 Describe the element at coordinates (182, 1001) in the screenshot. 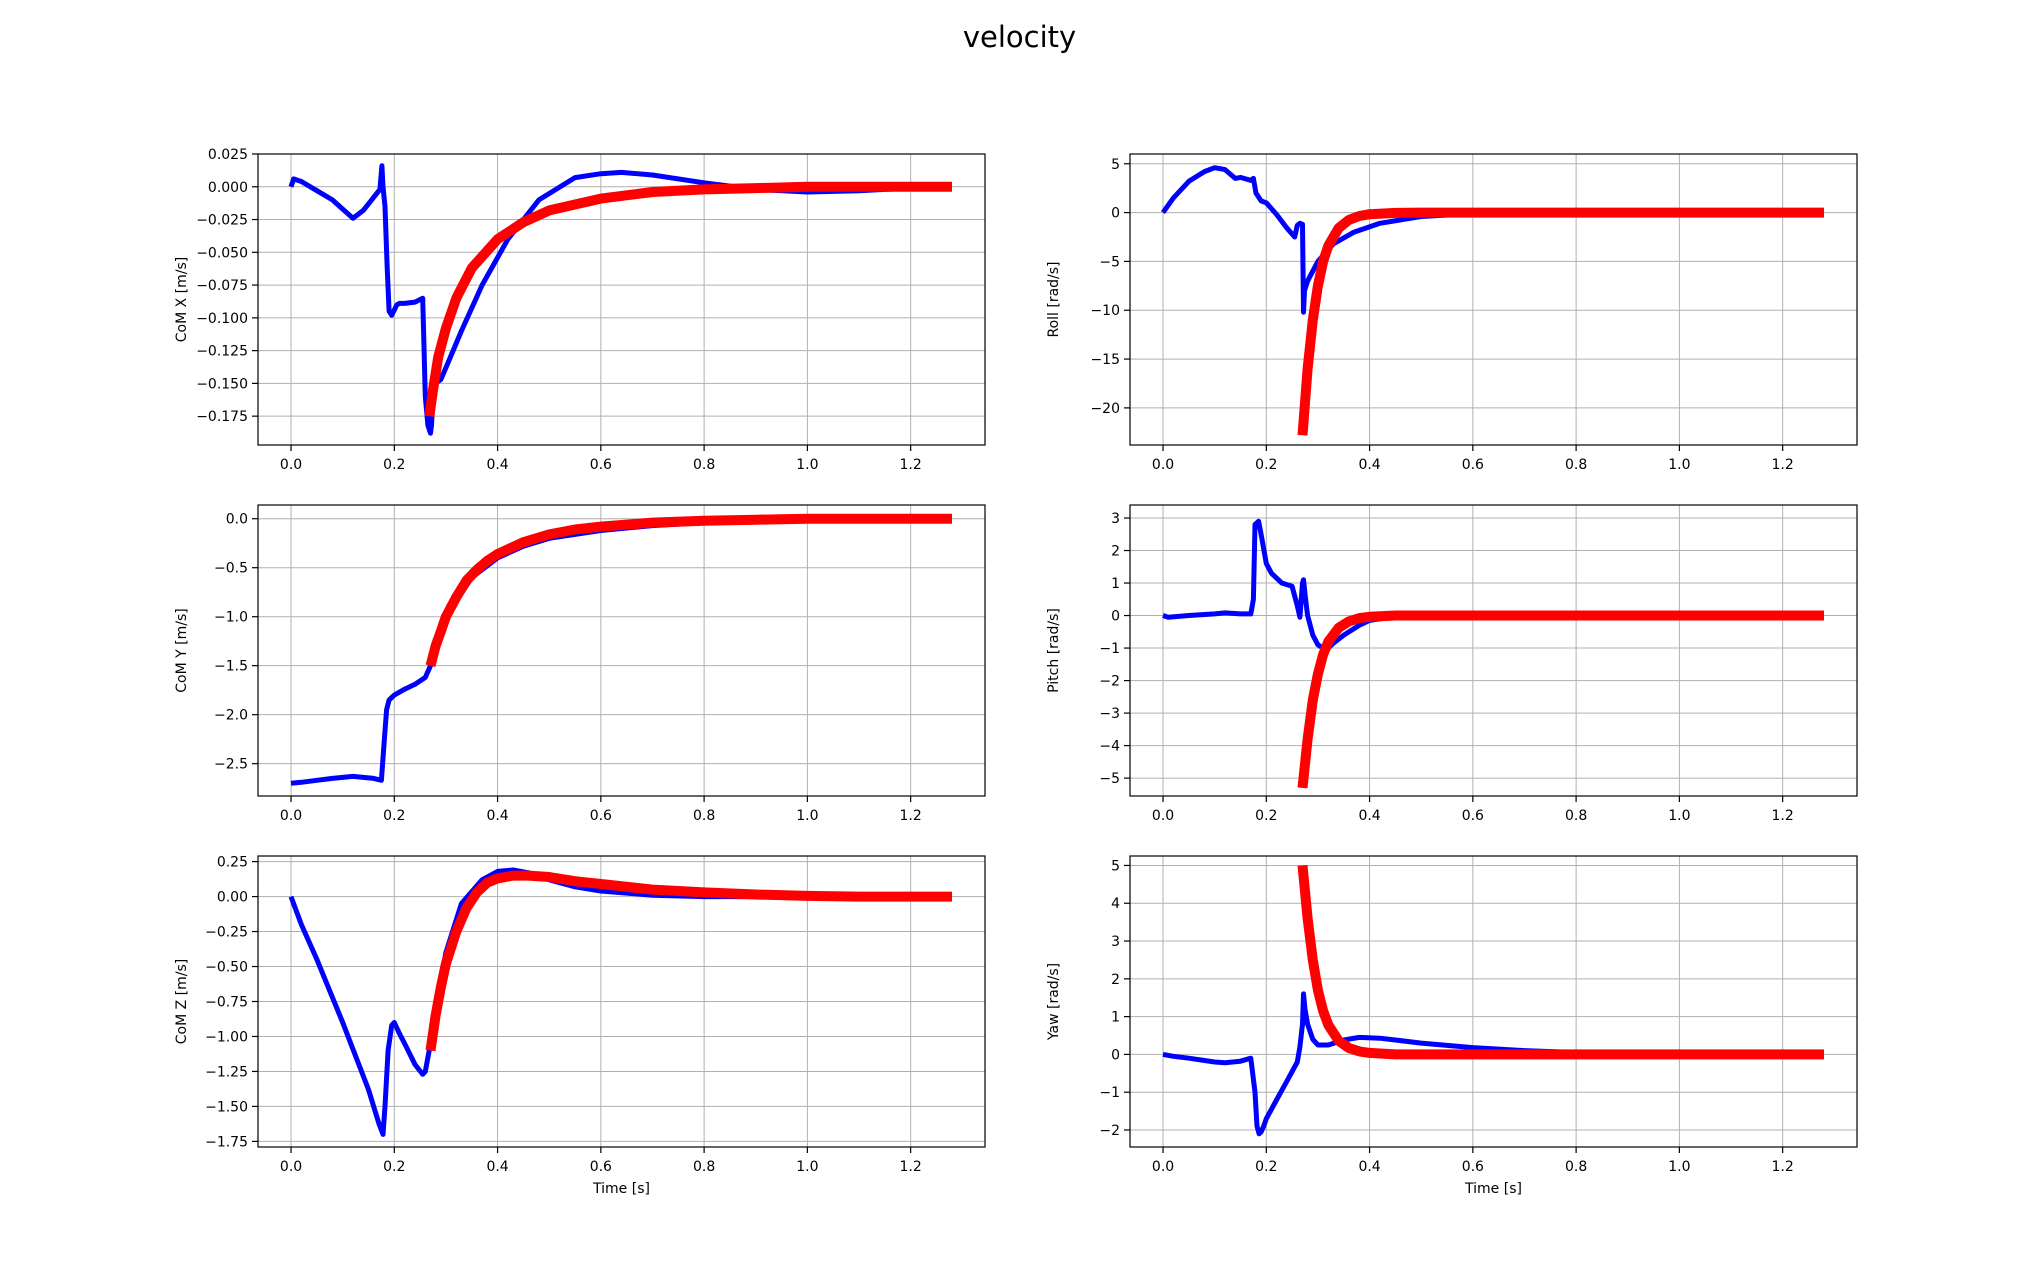

I see `y-axis-label: CoM Z [m/s]` at that location.